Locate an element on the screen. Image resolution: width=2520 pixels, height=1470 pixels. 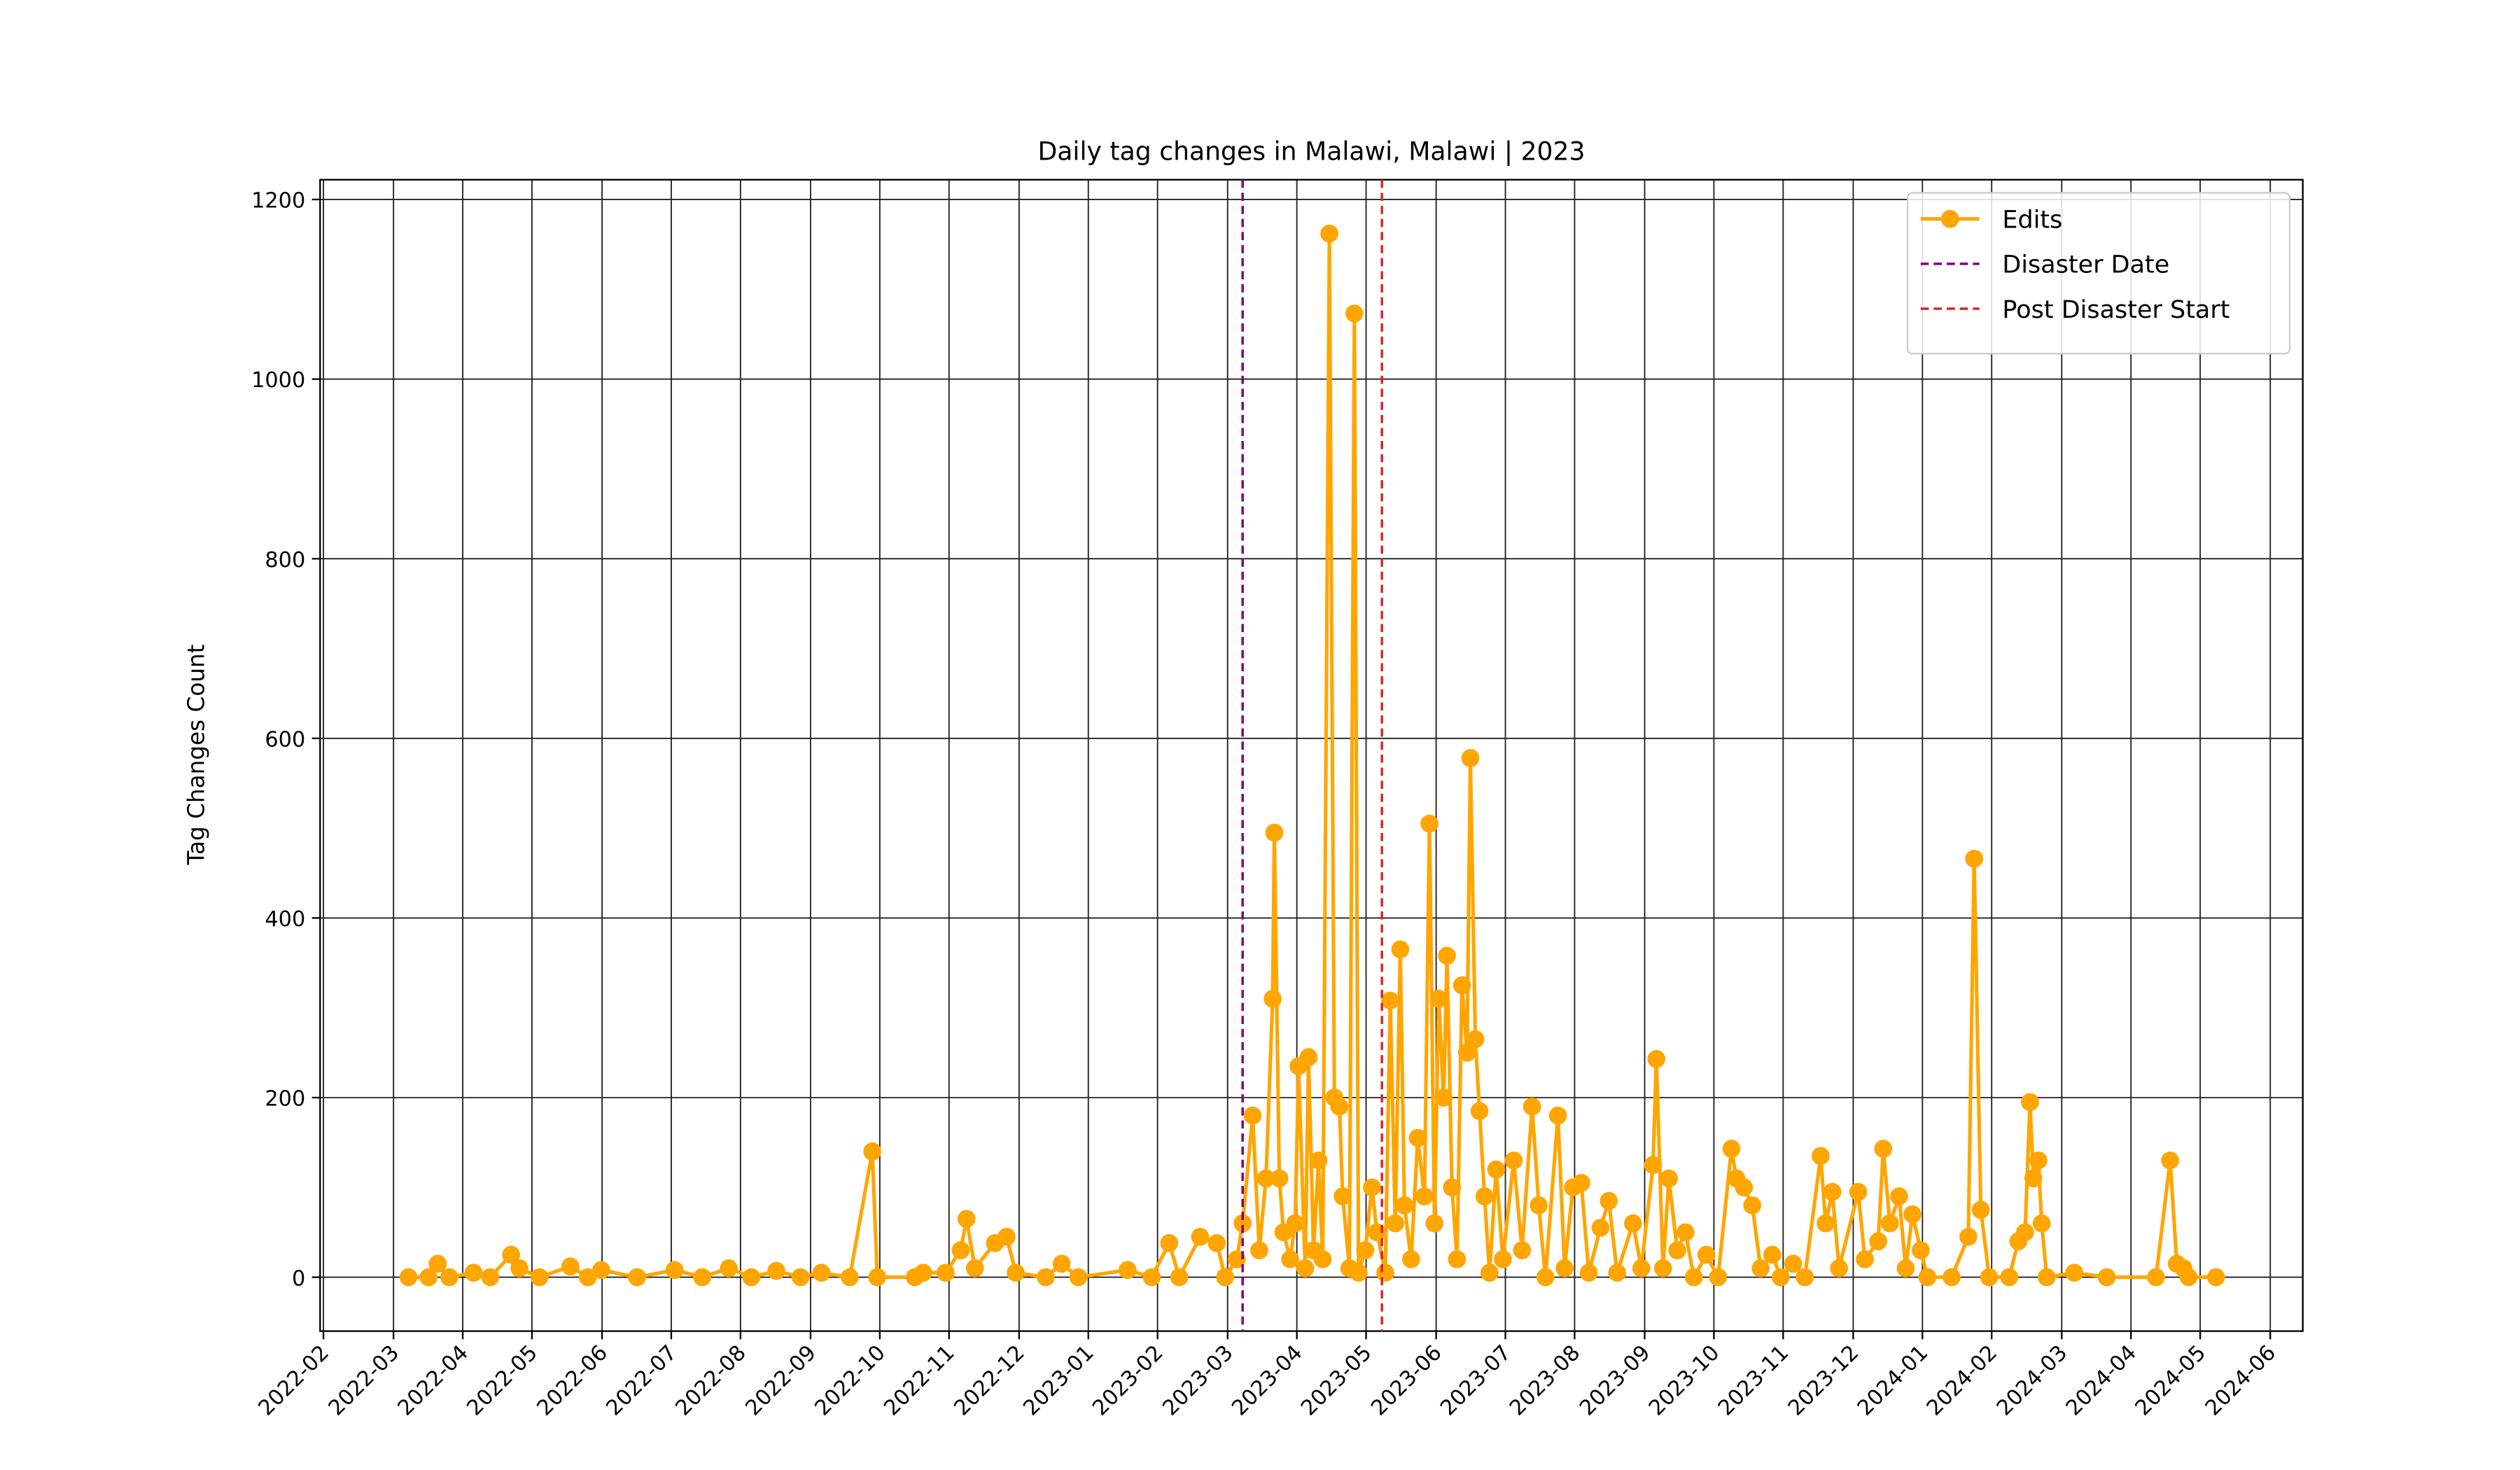
x-tick-label: 2022-12 is located at coordinates (989, 1380).